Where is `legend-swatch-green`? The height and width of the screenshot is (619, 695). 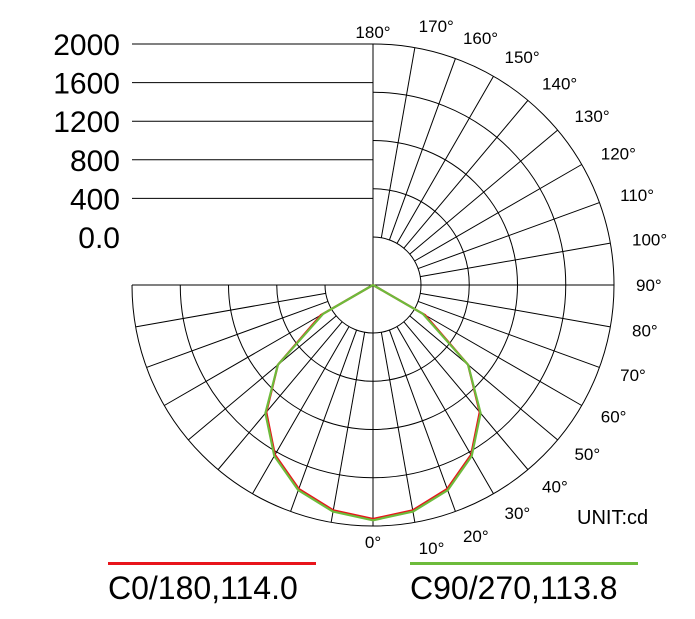 legend-swatch-green is located at coordinates (524, 563).